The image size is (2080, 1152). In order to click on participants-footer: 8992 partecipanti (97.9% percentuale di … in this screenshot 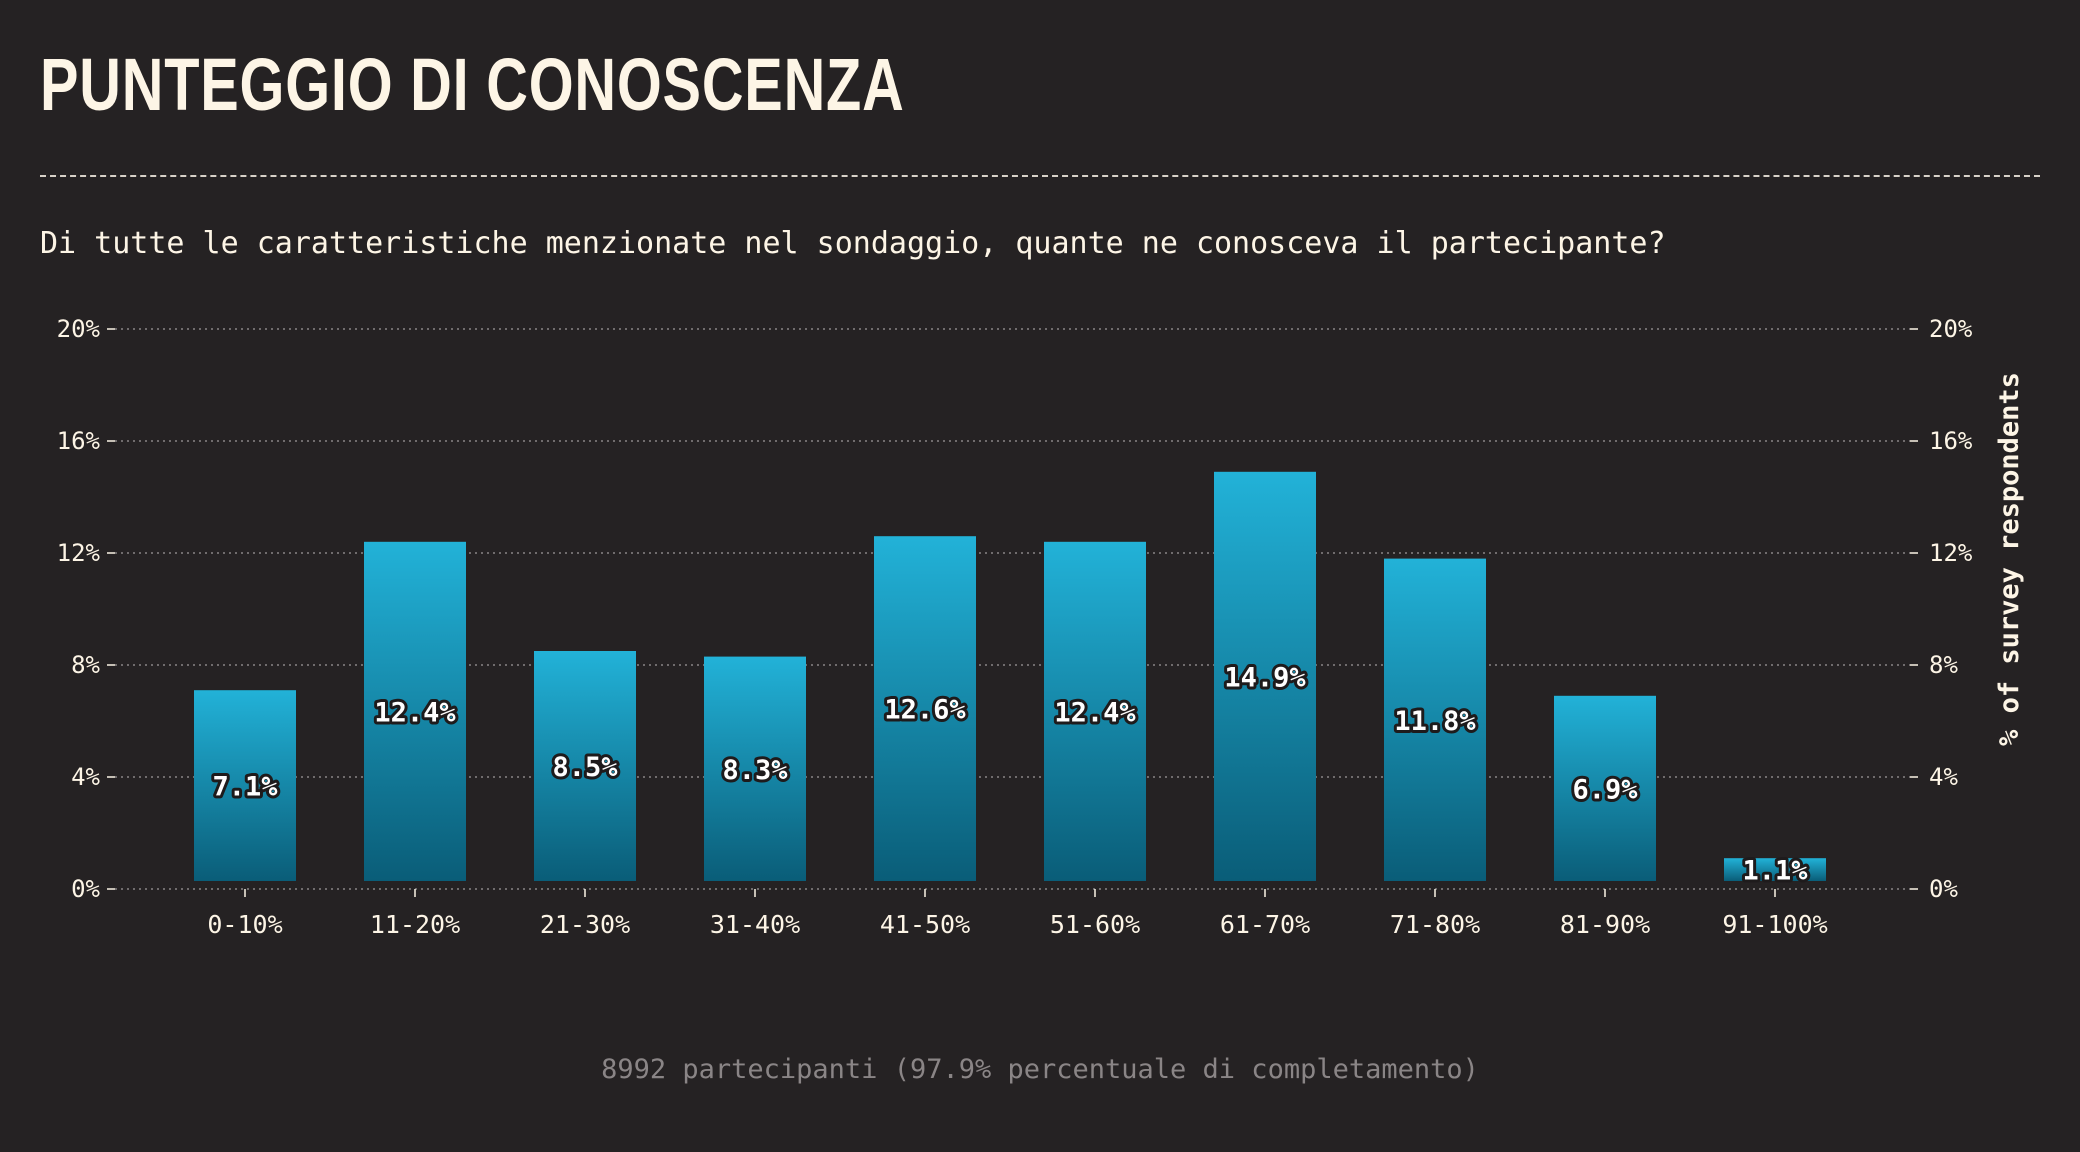, I will do `click(1040, 1069)`.